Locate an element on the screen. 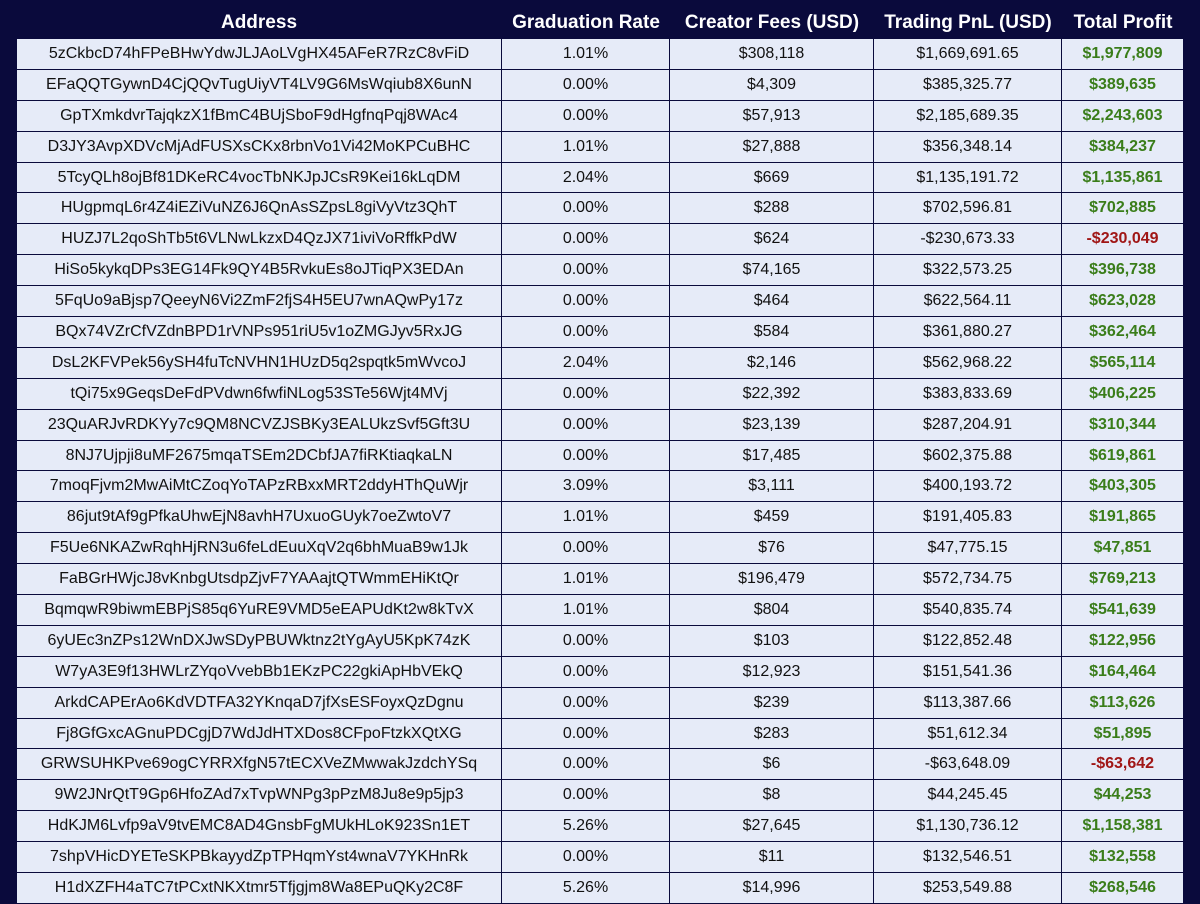 The image size is (1200, 904). trading-pnl-cell: -$230,673.33 is located at coordinates (968, 240).